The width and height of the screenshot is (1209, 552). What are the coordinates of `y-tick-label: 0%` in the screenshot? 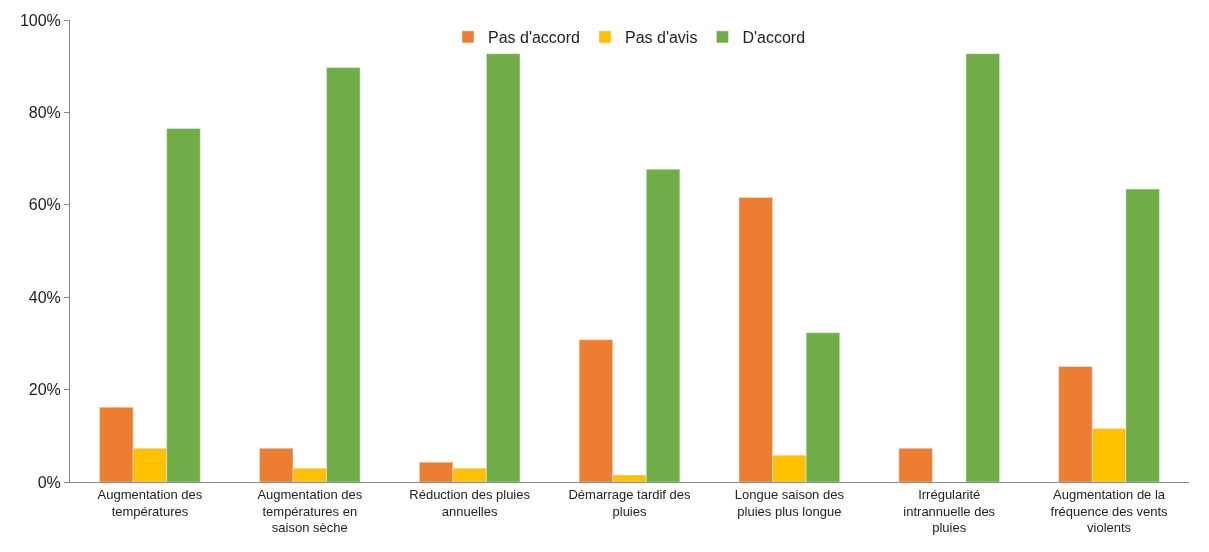 It's located at (49, 482).